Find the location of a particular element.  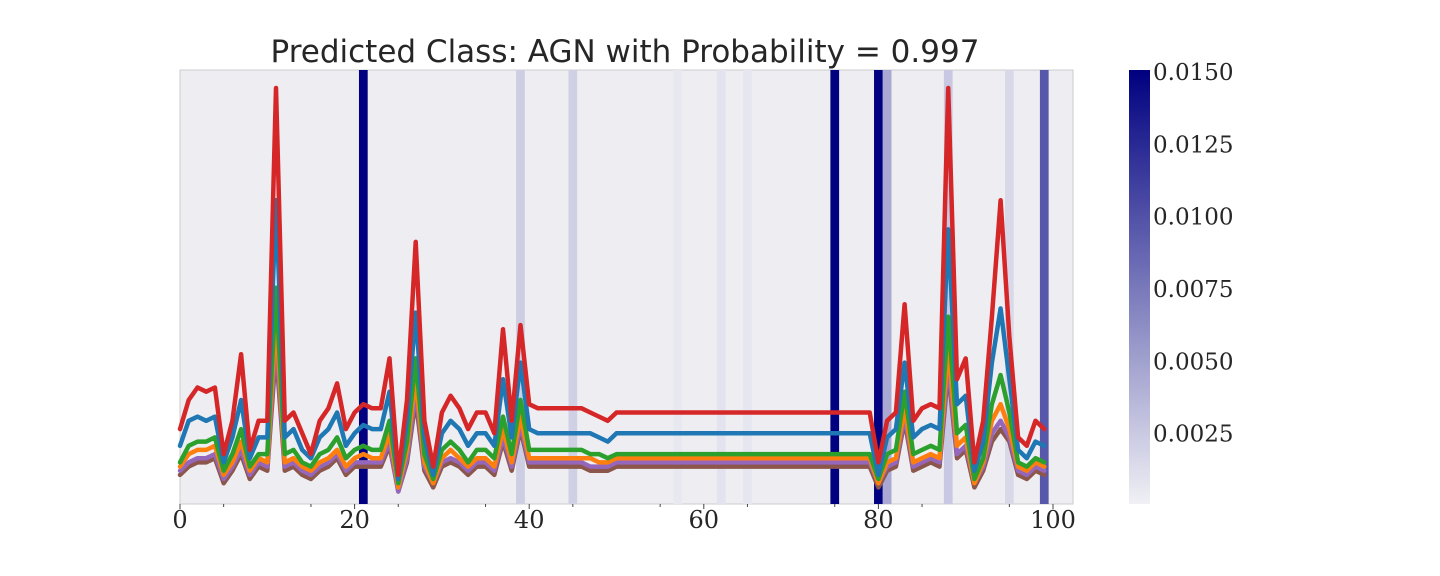

colorbar-tick-label: 0.0075 is located at coordinates (1193, 290).